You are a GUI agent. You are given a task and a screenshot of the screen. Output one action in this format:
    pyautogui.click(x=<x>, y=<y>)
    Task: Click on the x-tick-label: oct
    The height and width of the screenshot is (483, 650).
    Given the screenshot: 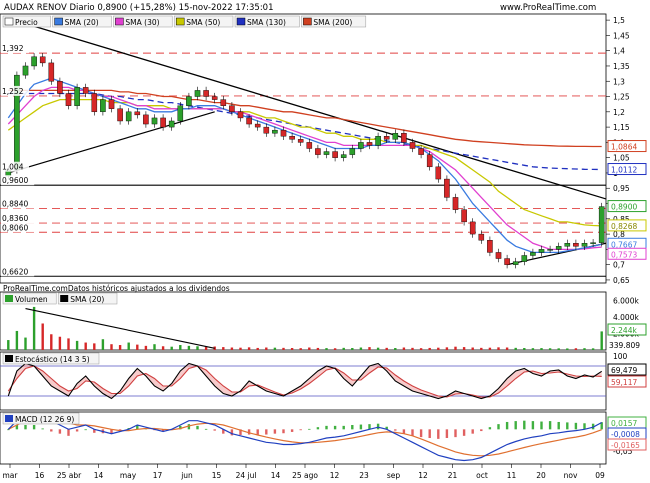 What is the action you would take?
    pyautogui.click(x=482, y=475)
    